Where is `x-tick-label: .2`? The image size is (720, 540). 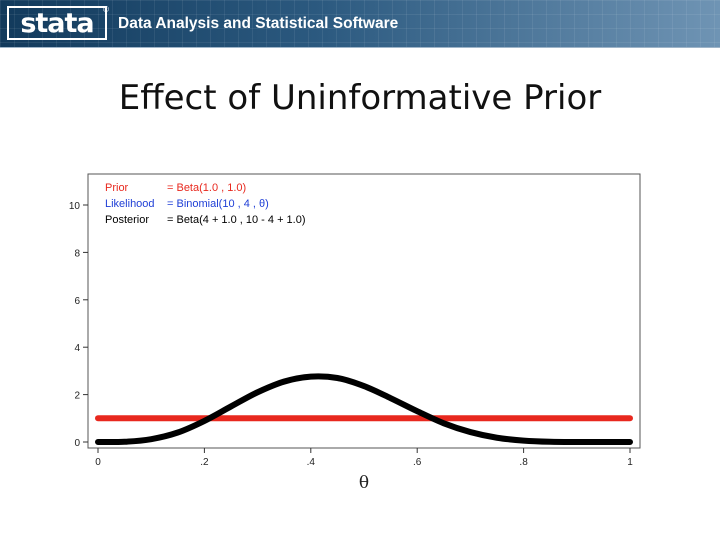
x-tick-label: .2 is located at coordinates (204, 462).